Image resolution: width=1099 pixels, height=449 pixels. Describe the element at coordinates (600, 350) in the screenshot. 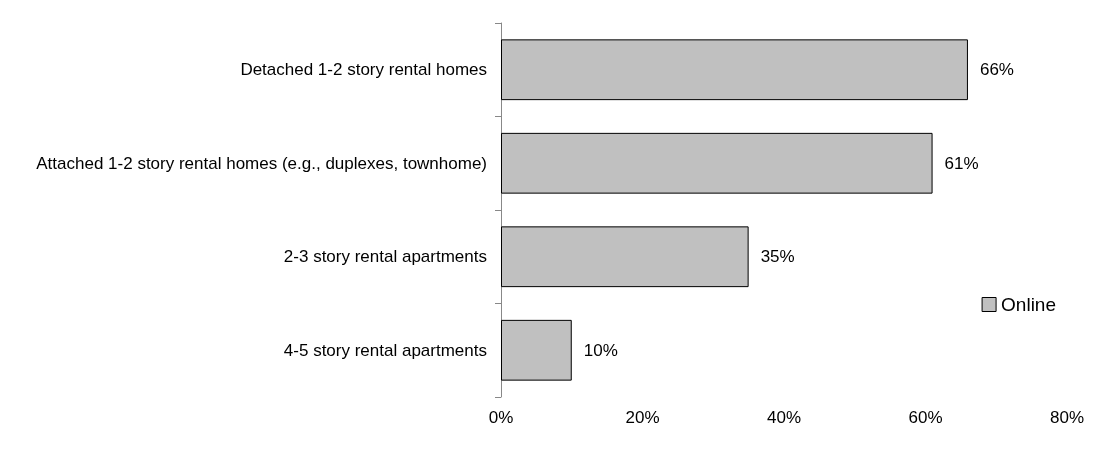

I see `data-label: 10%` at that location.